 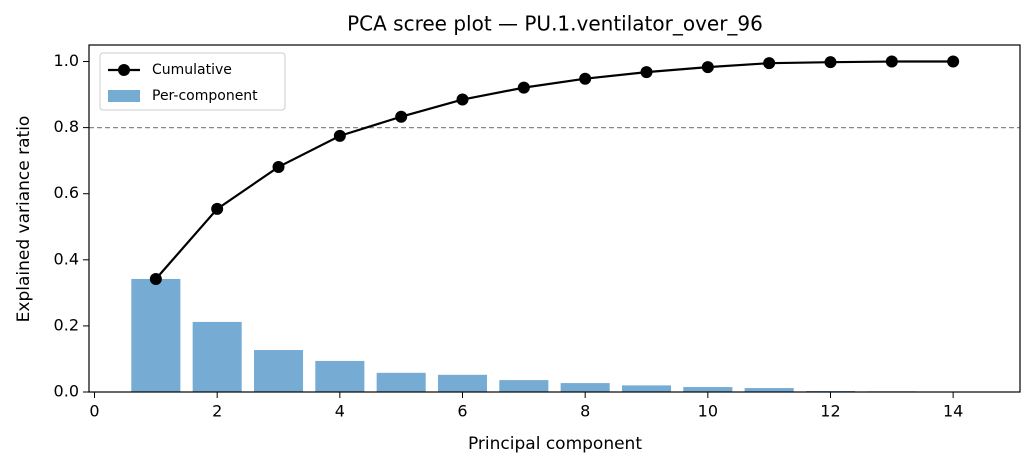 I want to click on x-tick-label: 8, so click(x=585, y=411).